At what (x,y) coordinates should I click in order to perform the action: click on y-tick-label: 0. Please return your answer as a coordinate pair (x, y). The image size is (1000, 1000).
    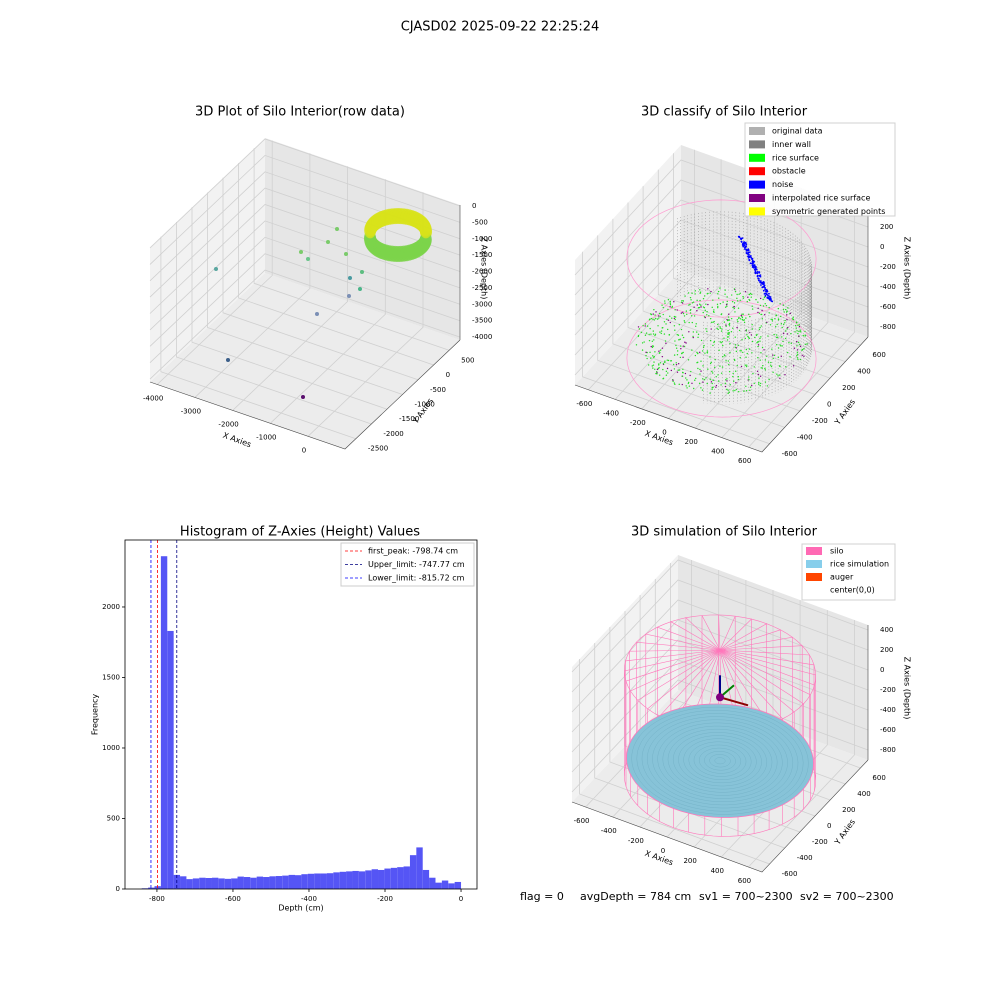
    Looking at the image, I should click on (829, 826).